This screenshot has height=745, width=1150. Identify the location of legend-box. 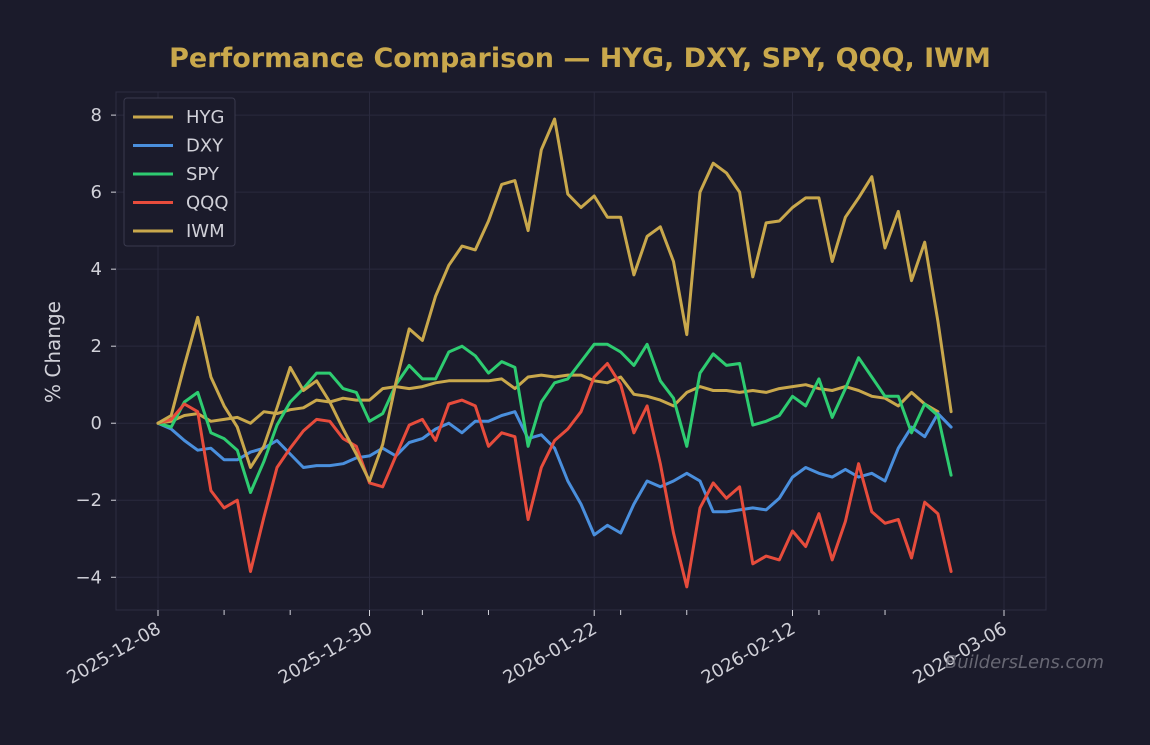
(179, 172).